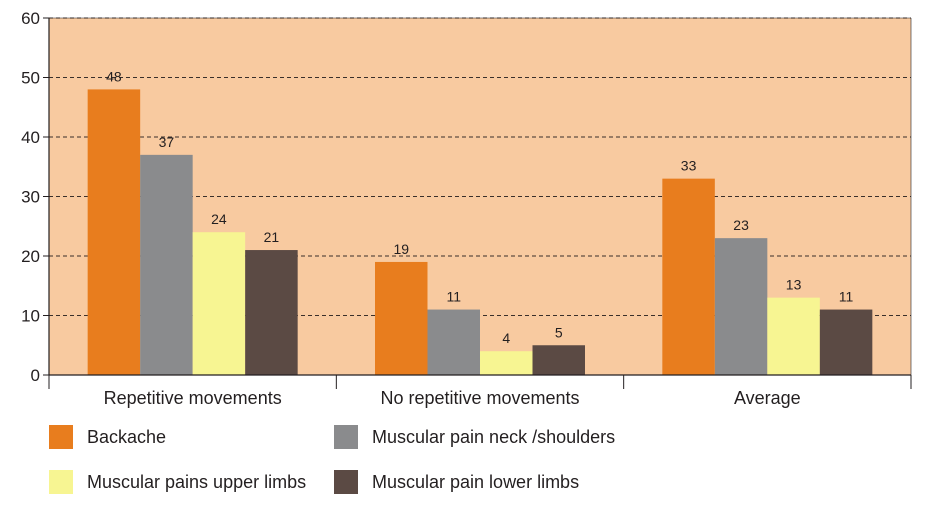  What do you see at coordinates (30, 137) in the screenshot?
I see `y-tick-label-40: 40` at bounding box center [30, 137].